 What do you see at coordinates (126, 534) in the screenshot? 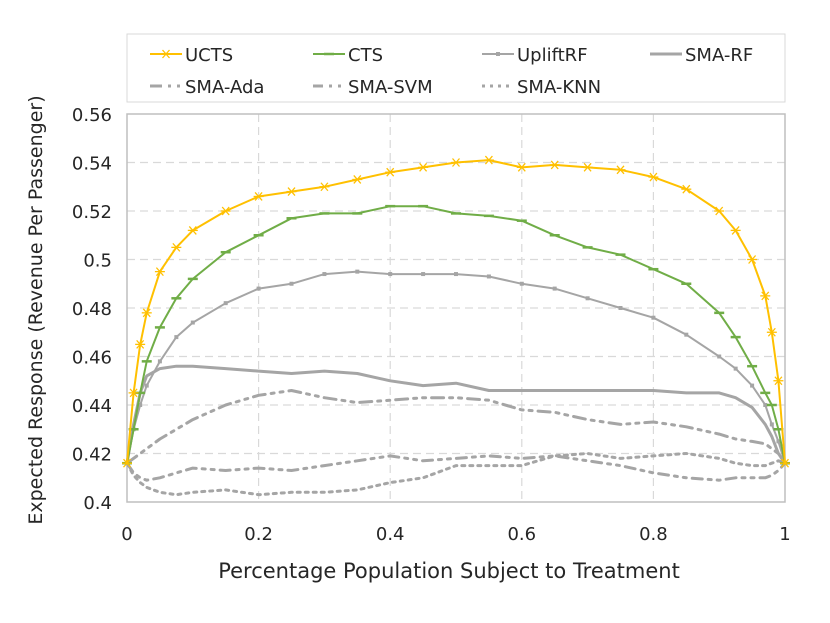
I see `x-tick-label: 0` at bounding box center [126, 534].